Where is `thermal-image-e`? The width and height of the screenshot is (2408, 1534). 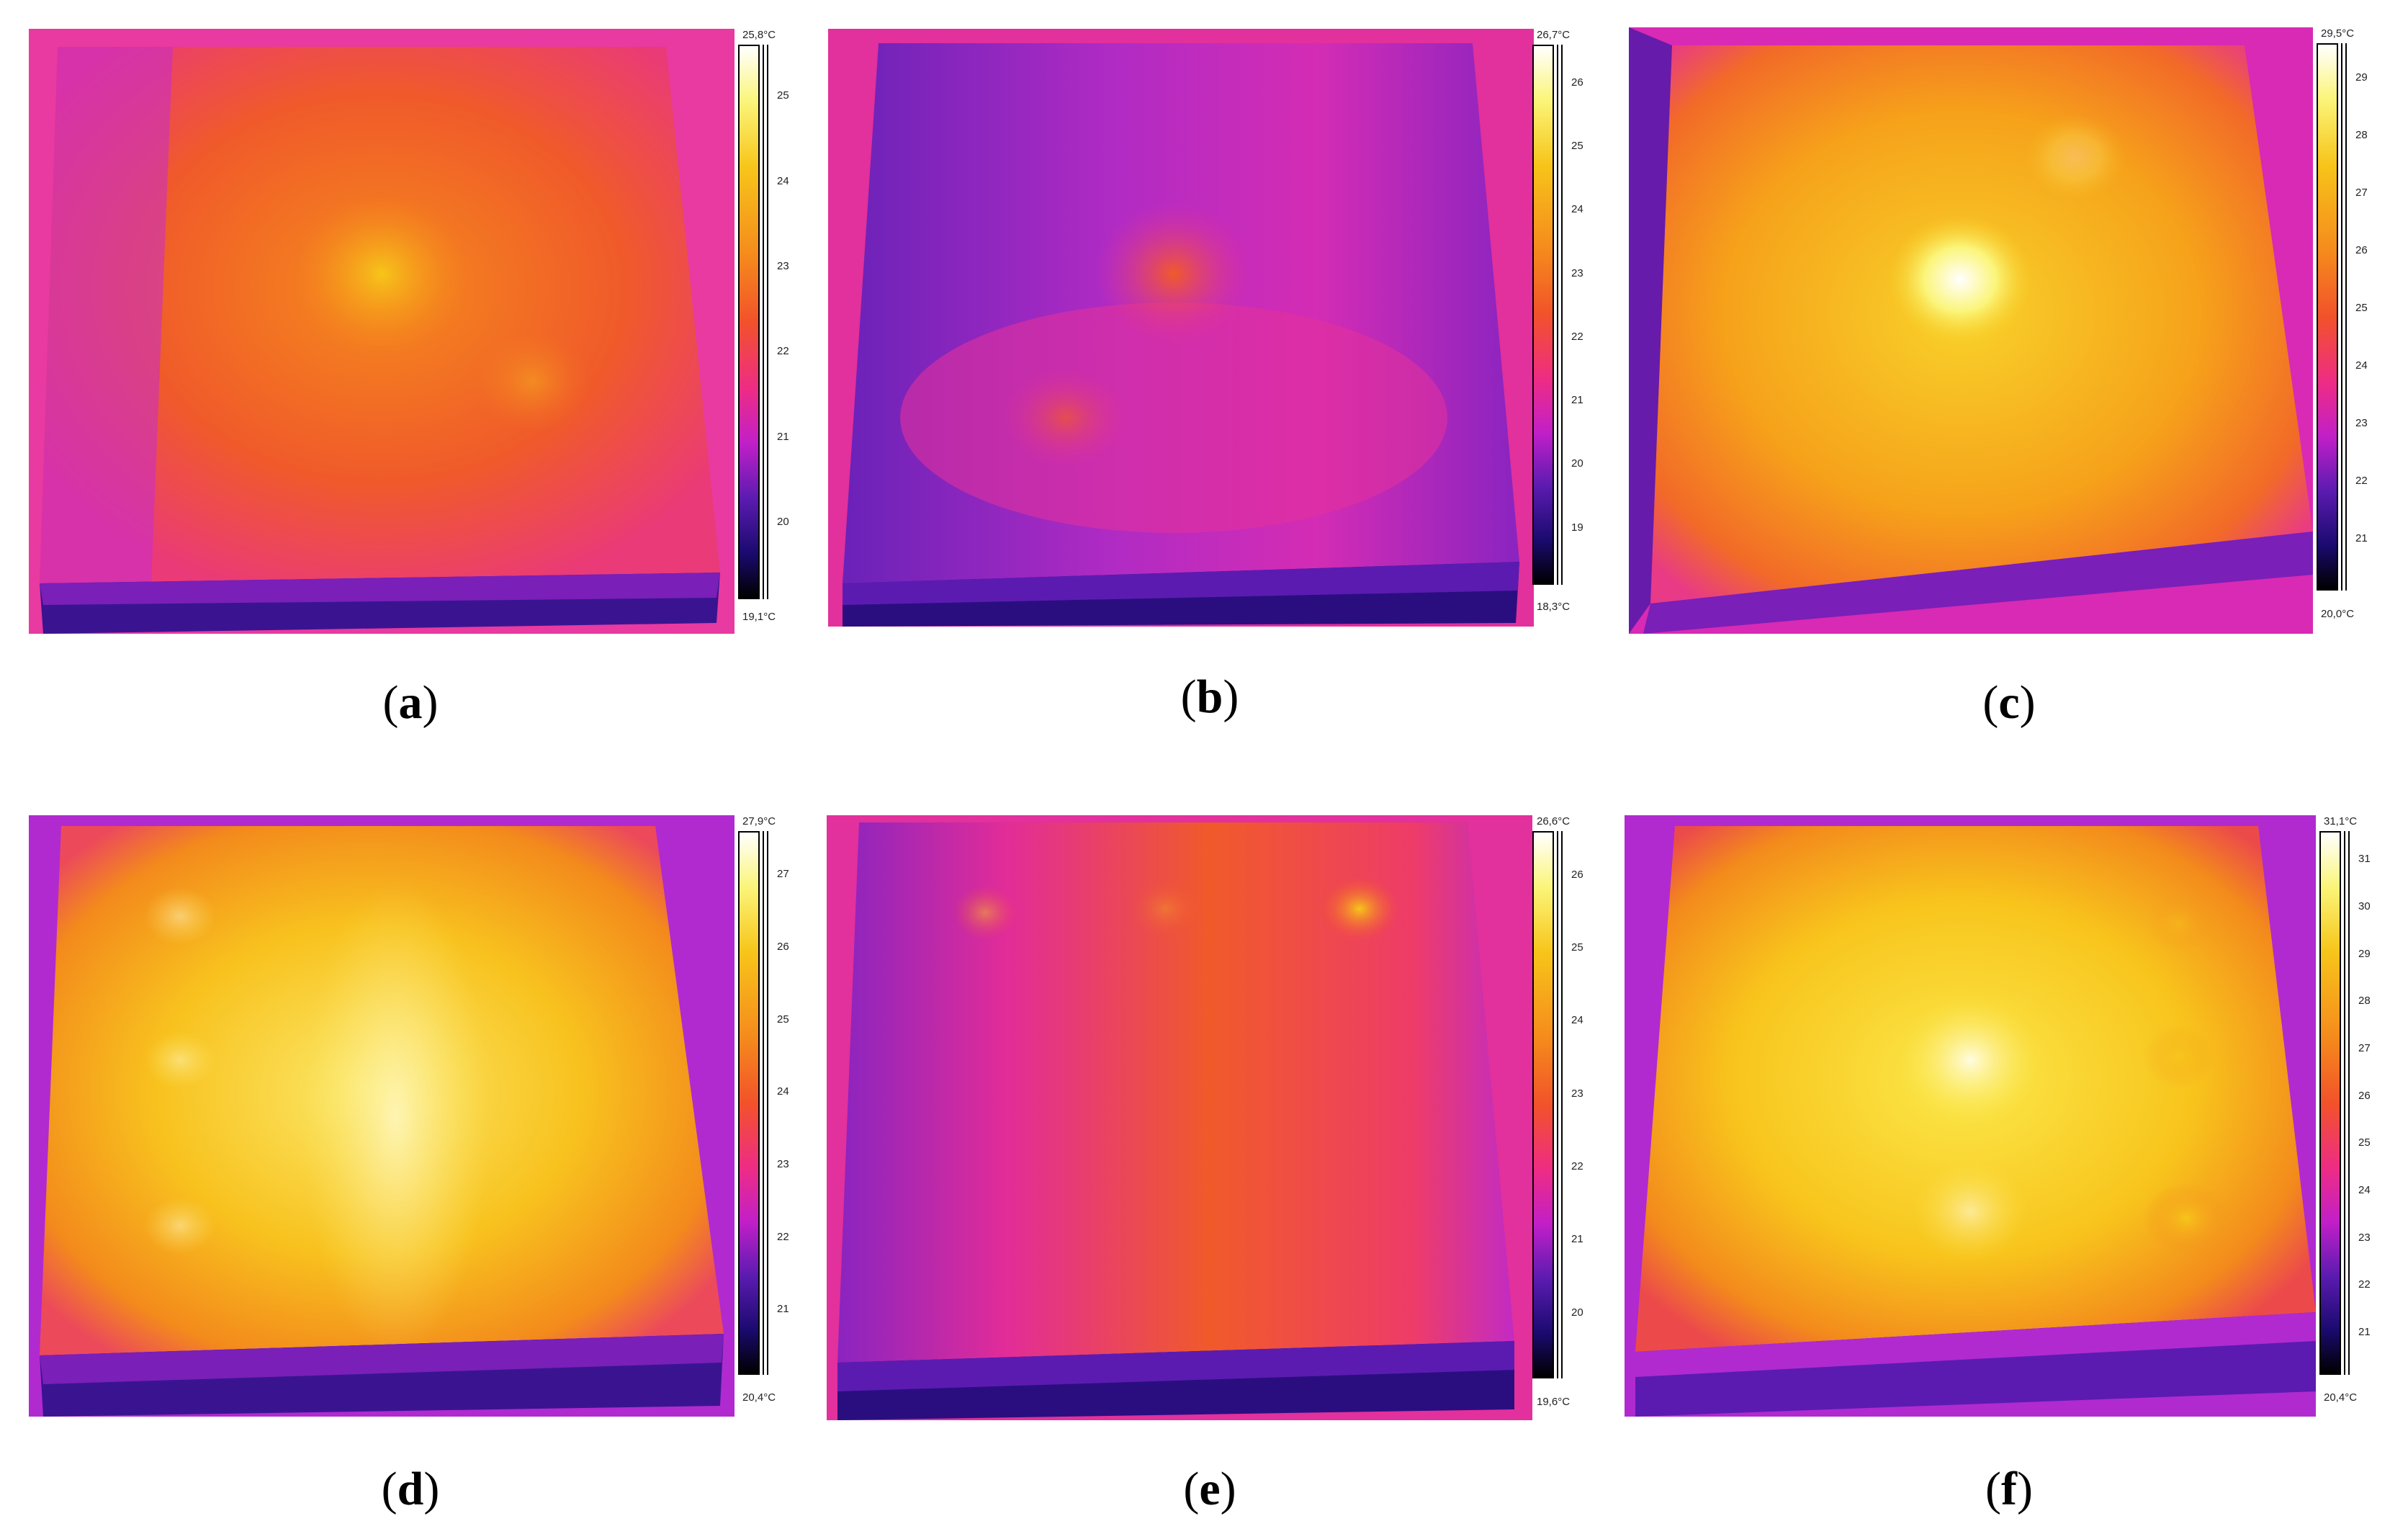 thermal-image-e is located at coordinates (1179, 1117).